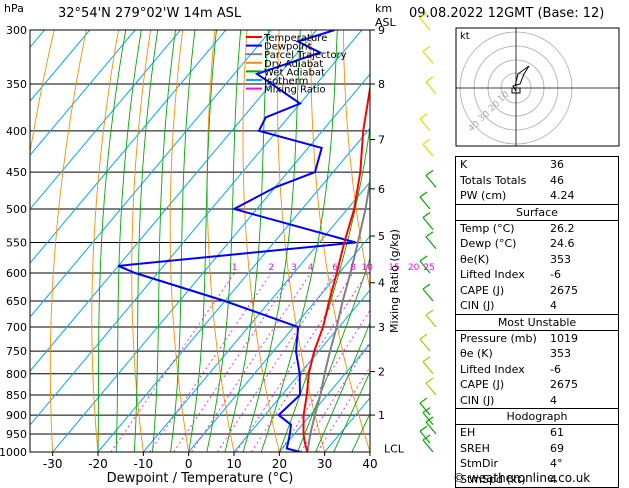  I want to click on km-tick-label: 7, so click(381, 139).